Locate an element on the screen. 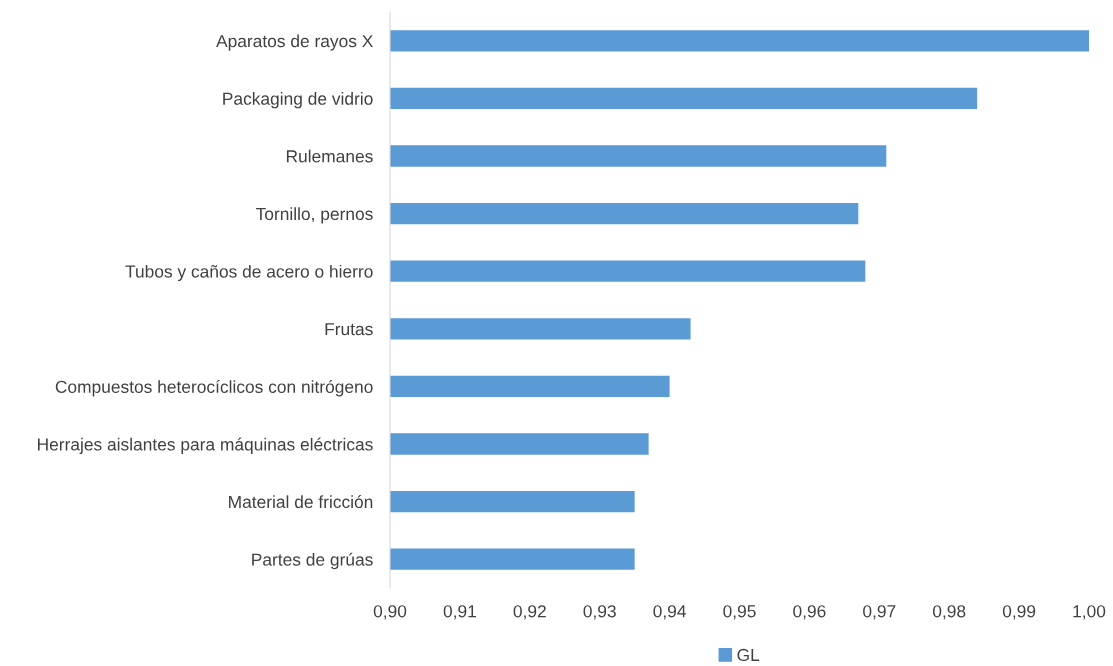 The height and width of the screenshot is (666, 1113). x-tick-label: 0,91 is located at coordinates (459, 612).